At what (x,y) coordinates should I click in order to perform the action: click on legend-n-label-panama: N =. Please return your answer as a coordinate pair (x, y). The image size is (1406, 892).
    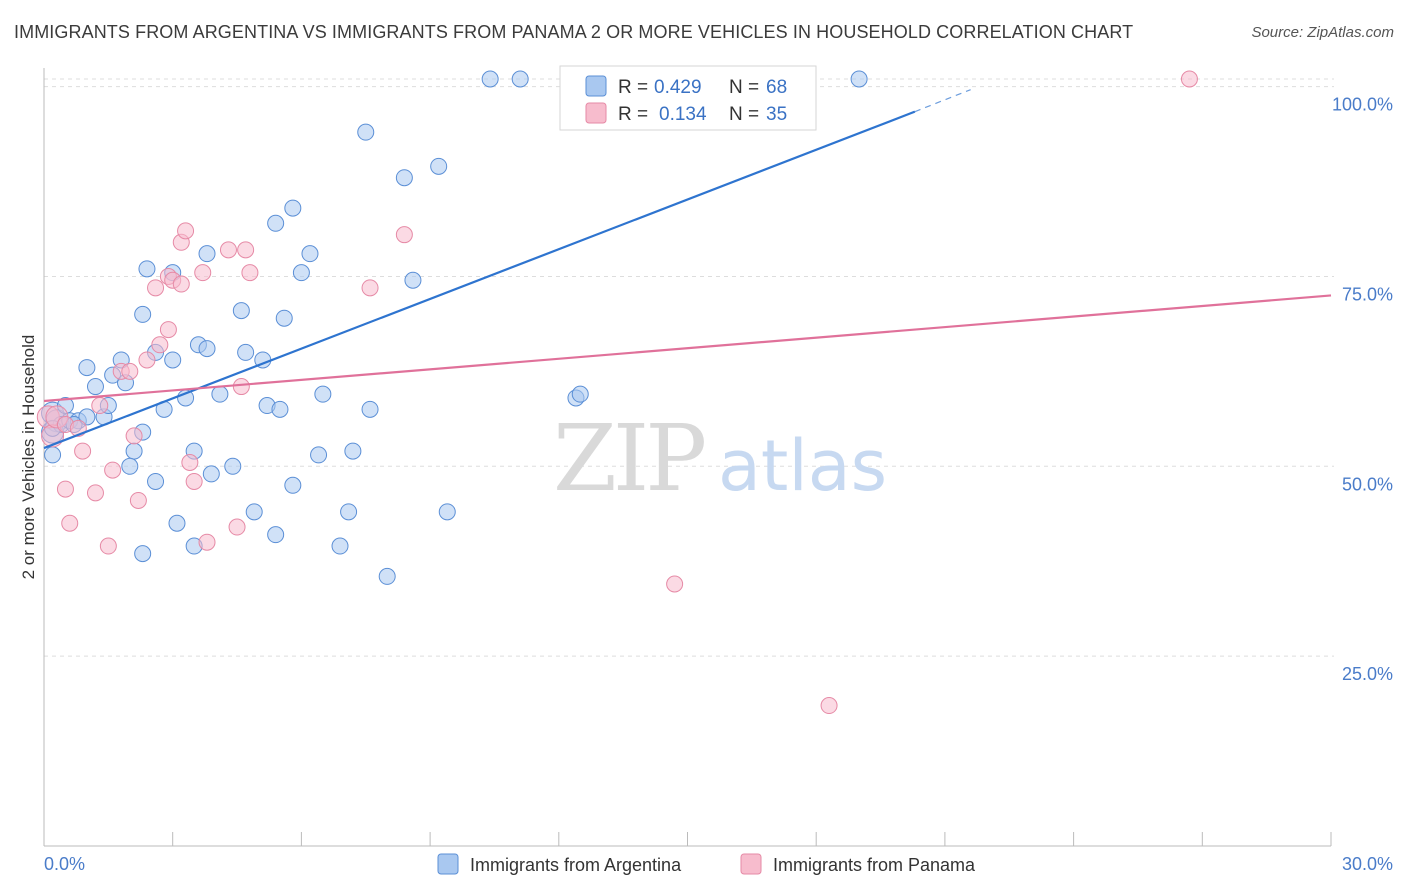
    Looking at the image, I should click on (744, 114).